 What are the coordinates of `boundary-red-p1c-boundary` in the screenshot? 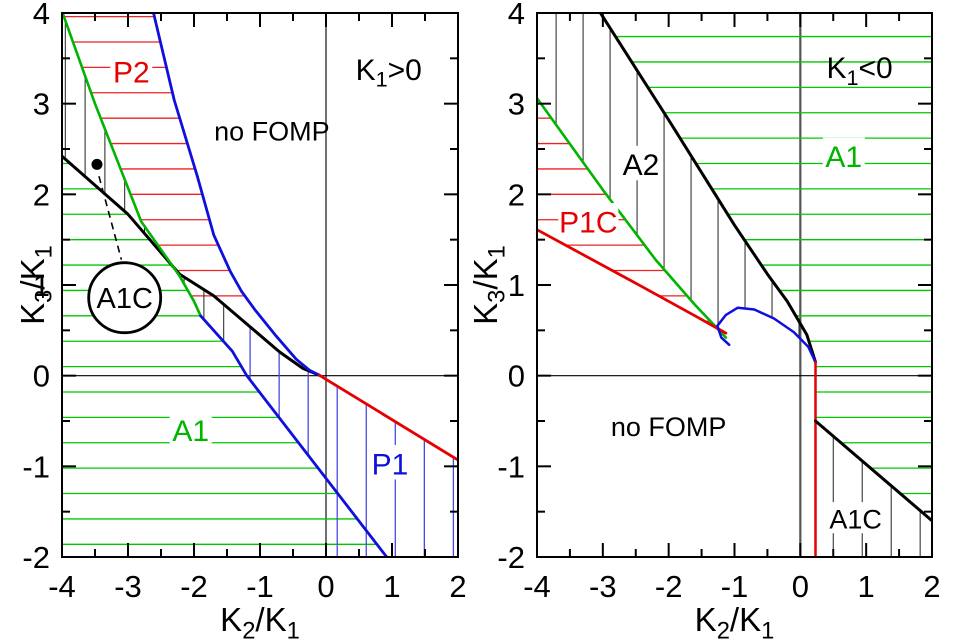 It's located at (632, 281).